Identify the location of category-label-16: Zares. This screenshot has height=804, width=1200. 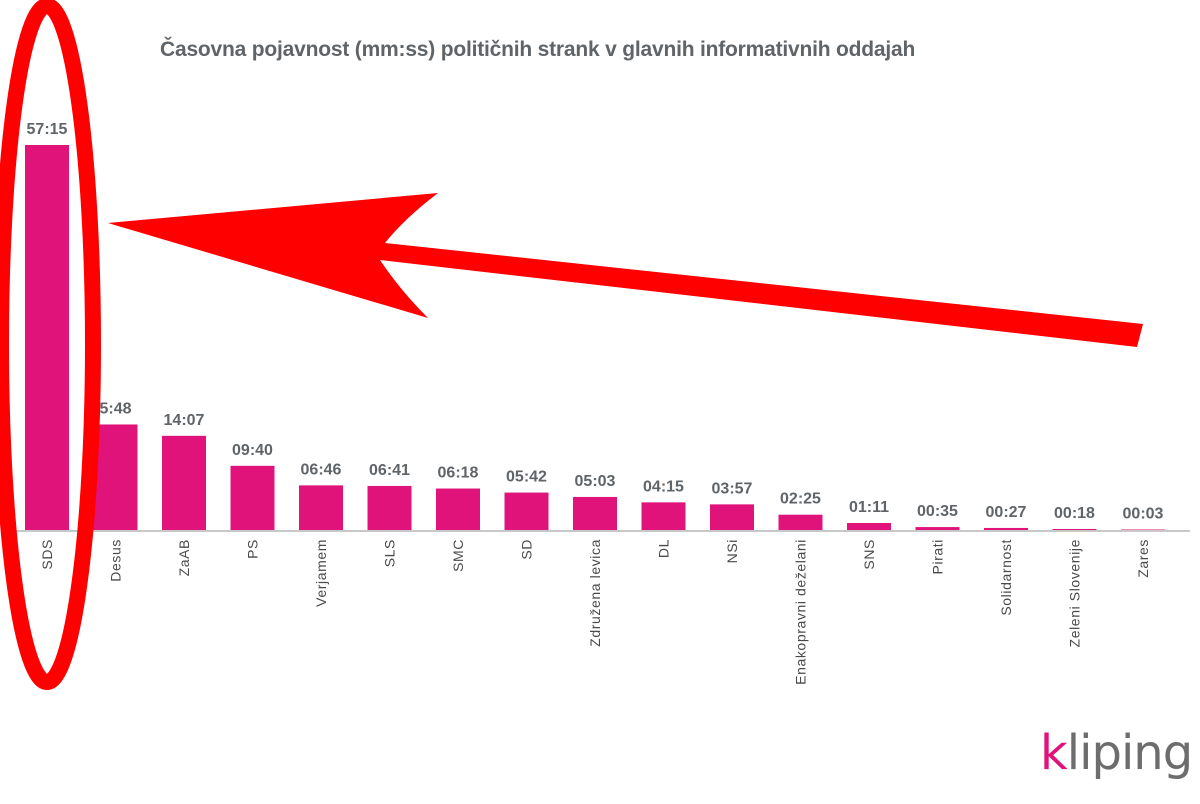
(1143, 558).